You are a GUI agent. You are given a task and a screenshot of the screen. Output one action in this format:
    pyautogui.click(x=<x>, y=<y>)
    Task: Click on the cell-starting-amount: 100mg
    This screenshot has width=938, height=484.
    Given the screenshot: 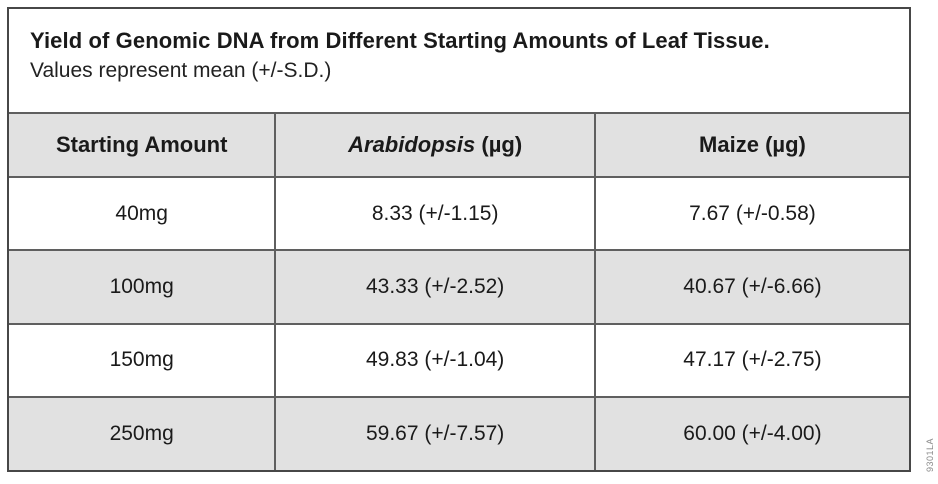 What is the action you would take?
    pyautogui.click(x=143, y=287)
    